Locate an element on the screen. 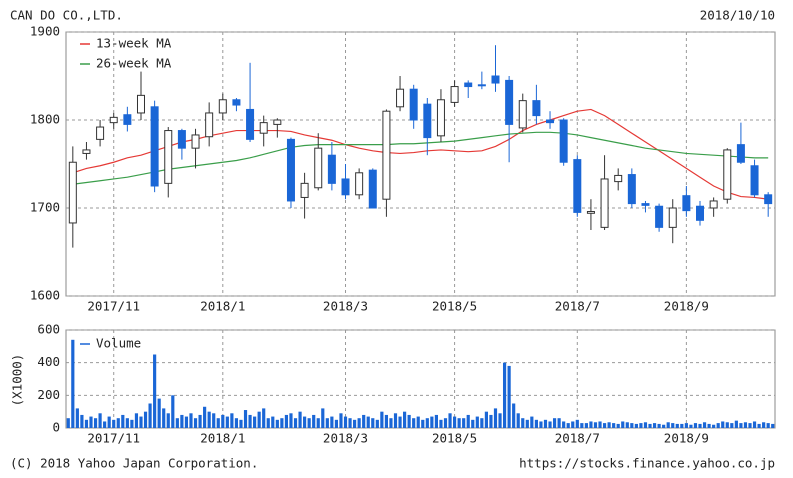 This screenshot has width=793, height=478. x-tick-label: 2018/1 is located at coordinates (222, 438).